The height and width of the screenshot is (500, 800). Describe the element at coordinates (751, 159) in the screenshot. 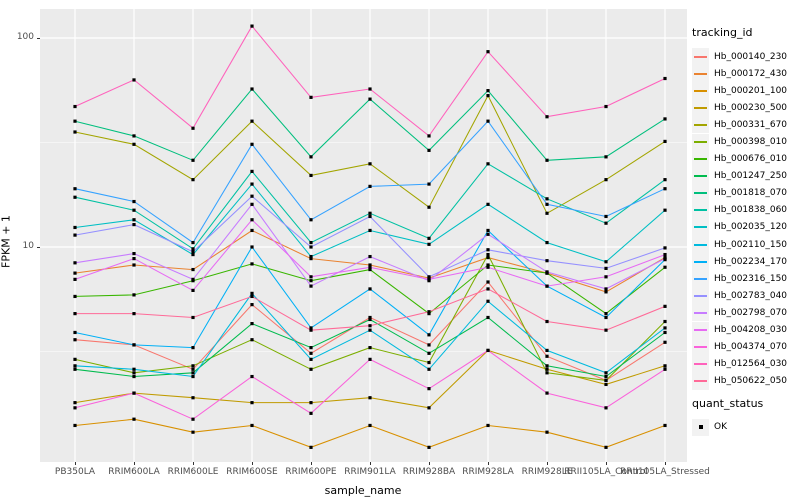

I see `legend-item-label: Hb_000676_010` at that location.